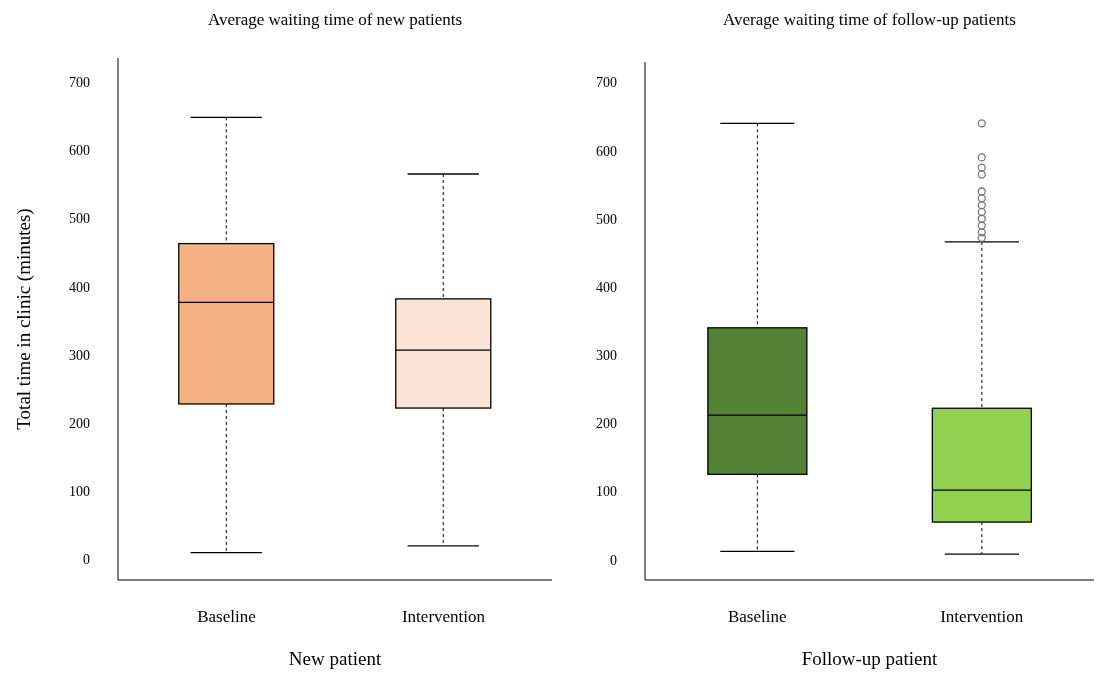  Describe the element at coordinates (869, 20) in the screenshot. I see `chart-title: Average waiting time of follow-up patients` at that location.